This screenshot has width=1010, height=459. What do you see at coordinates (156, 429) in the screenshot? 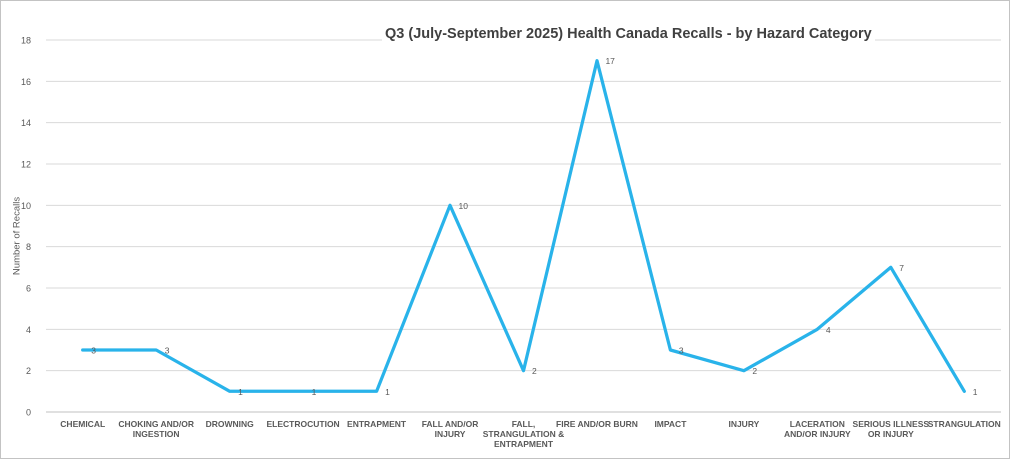
I see `x-axis-category-label: CHOKING AND/OR INGESTION` at bounding box center [156, 429].